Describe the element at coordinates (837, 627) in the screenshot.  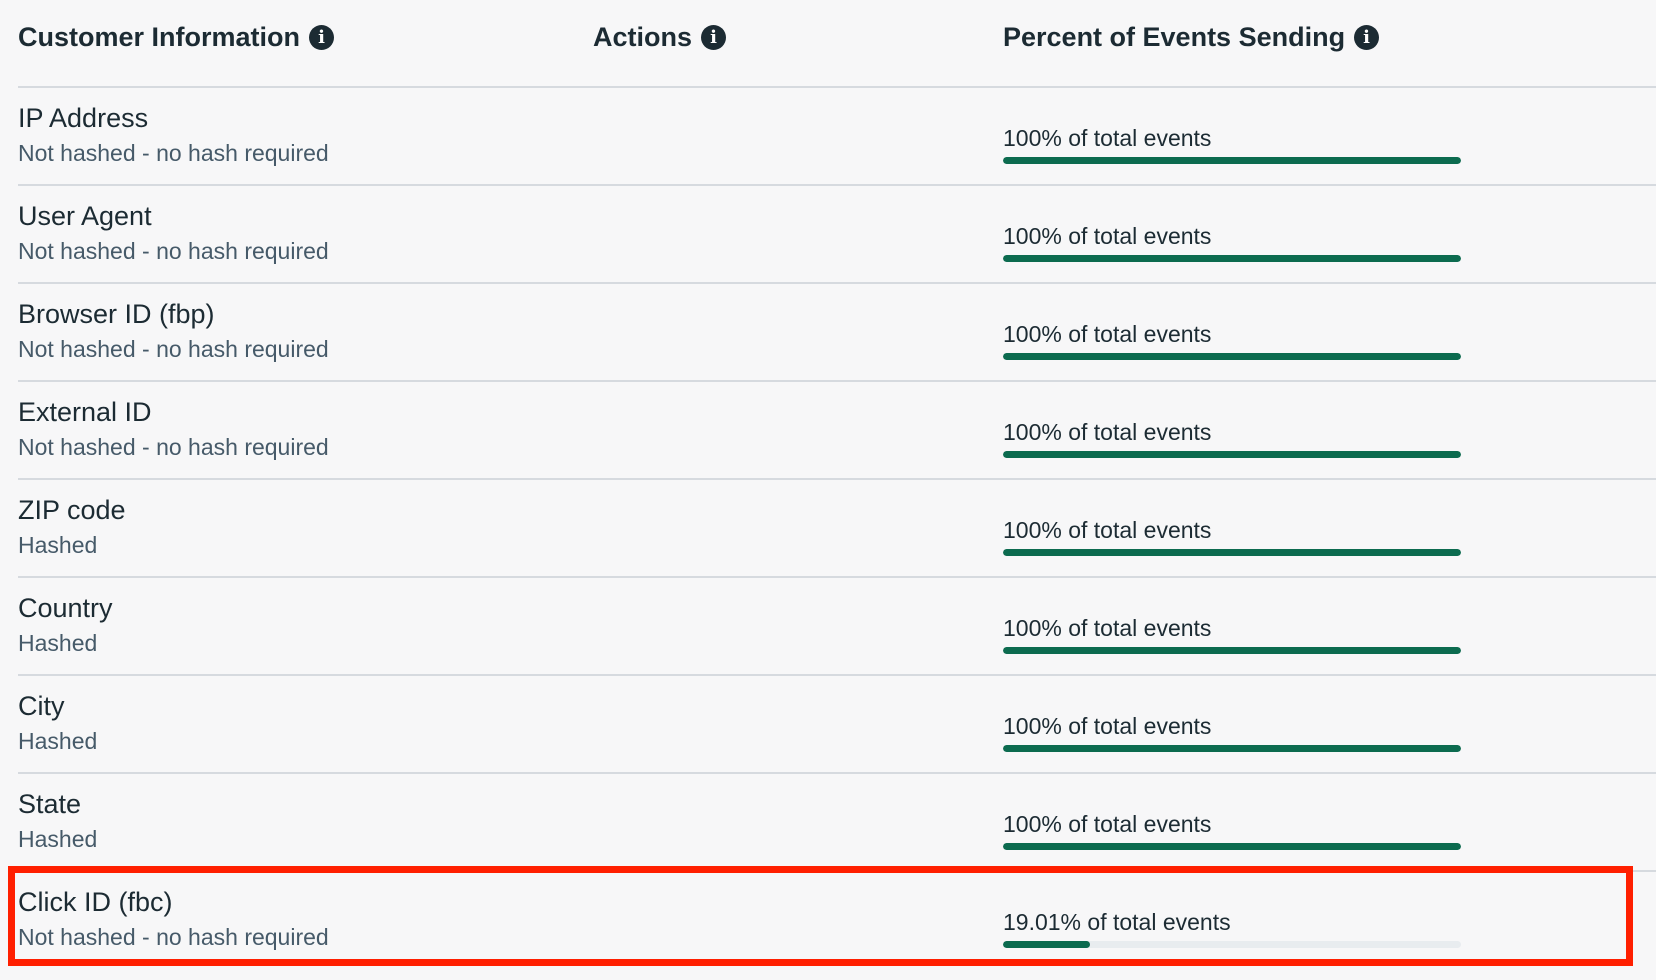
I see `table-row: Country Hashed 100% of total events` at that location.